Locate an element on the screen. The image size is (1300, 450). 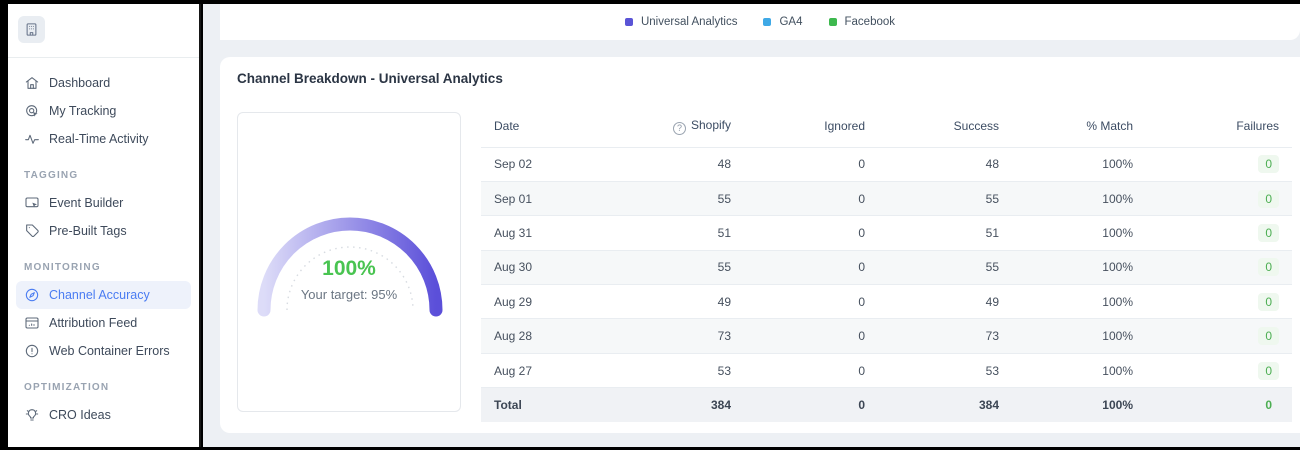
legend-swatch-facebook is located at coordinates (832, 22).